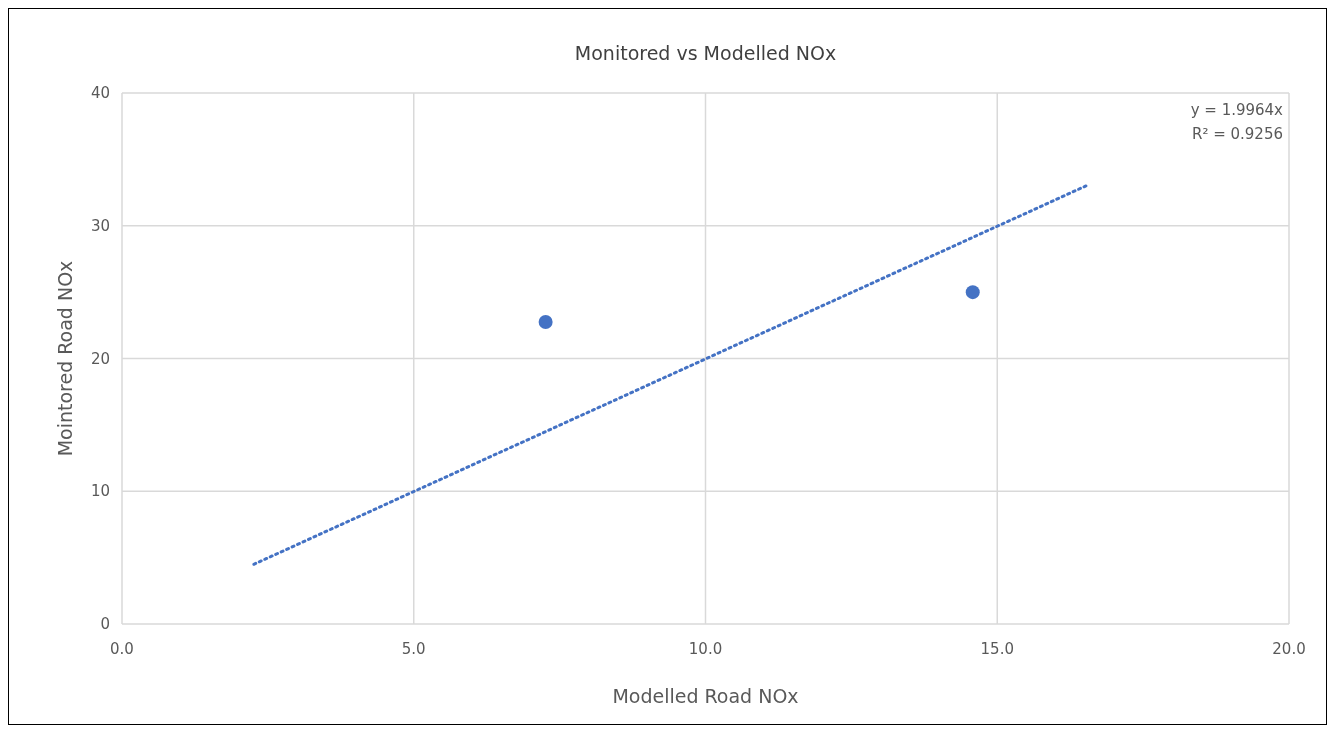 The height and width of the screenshot is (733, 1335). What do you see at coordinates (100, 93) in the screenshot?
I see `y-tick-label: 40` at bounding box center [100, 93].